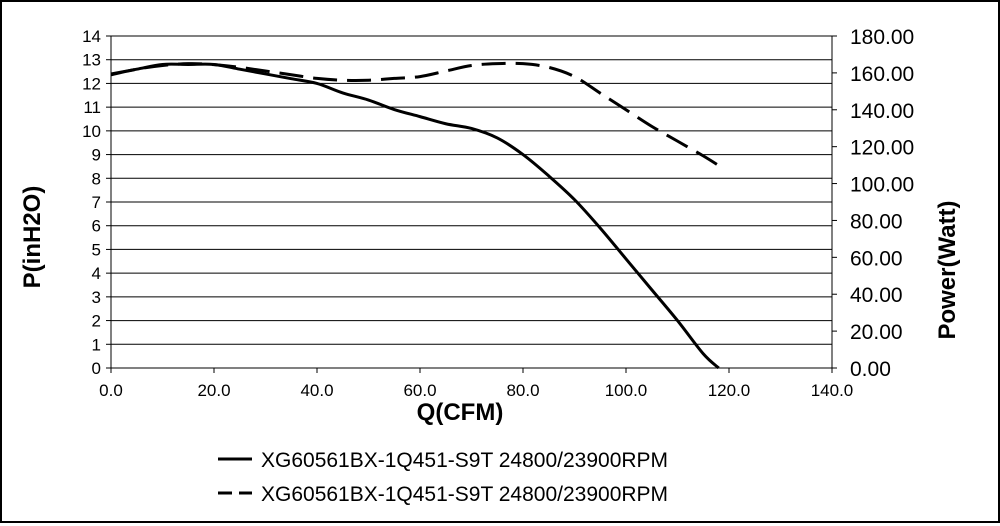 This screenshot has width=1000, height=526. What do you see at coordinates (464, 494) in the screenshot?
I see `legend-entry-dashed: XG60561BX-1Q451-S9T 24800/23900RPM` at bounding box center [464, 494].